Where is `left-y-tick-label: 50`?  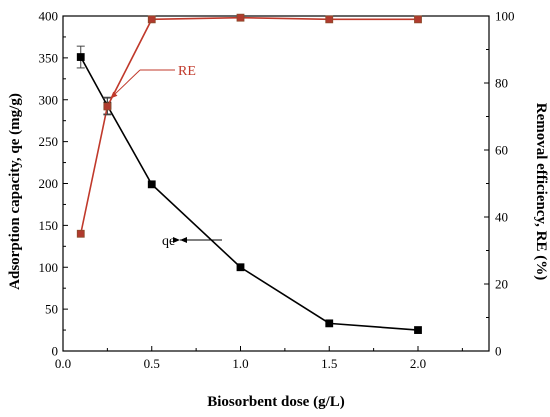
left-y-tick-label: 50 is located at coordinates (51, 309).